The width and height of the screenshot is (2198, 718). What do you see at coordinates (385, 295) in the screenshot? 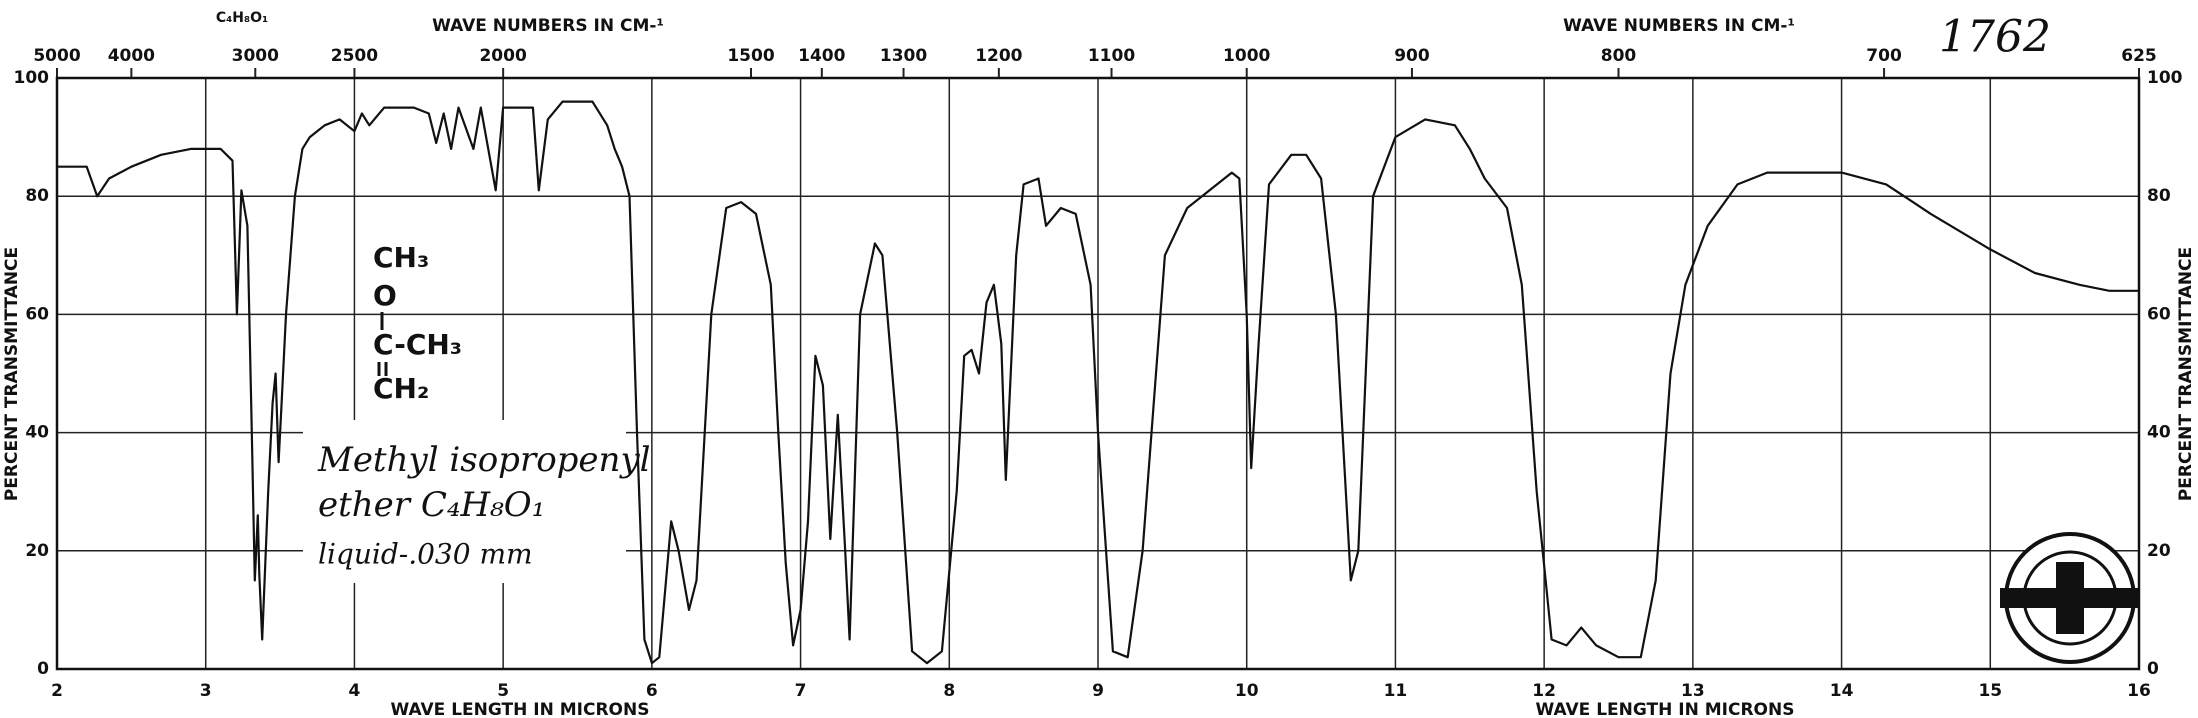
I see `structure-line: O` at bounding box center [385, 295].